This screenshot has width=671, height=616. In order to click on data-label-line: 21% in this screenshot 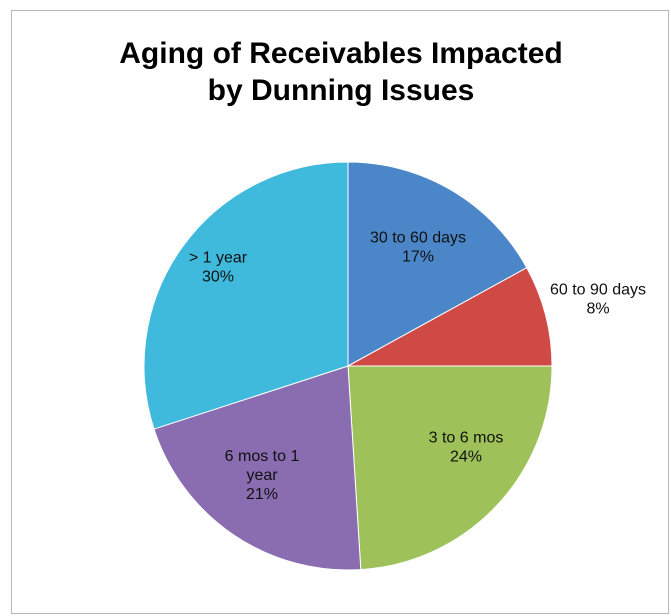, I will do `click(262, 494)`.